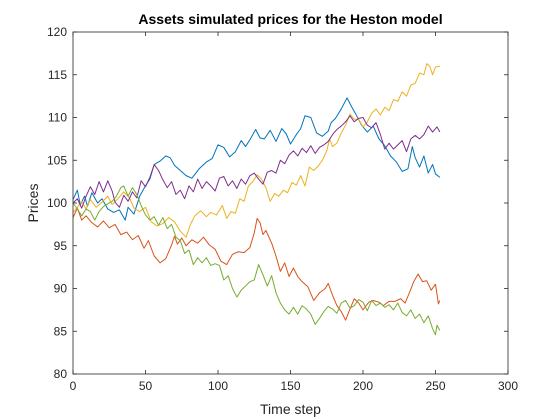 The image size is (560, 420). What do you see at coordinates (363, 386) in the screenshot?
I see `x-tick-label: 200` at bounding box center [363, 386].